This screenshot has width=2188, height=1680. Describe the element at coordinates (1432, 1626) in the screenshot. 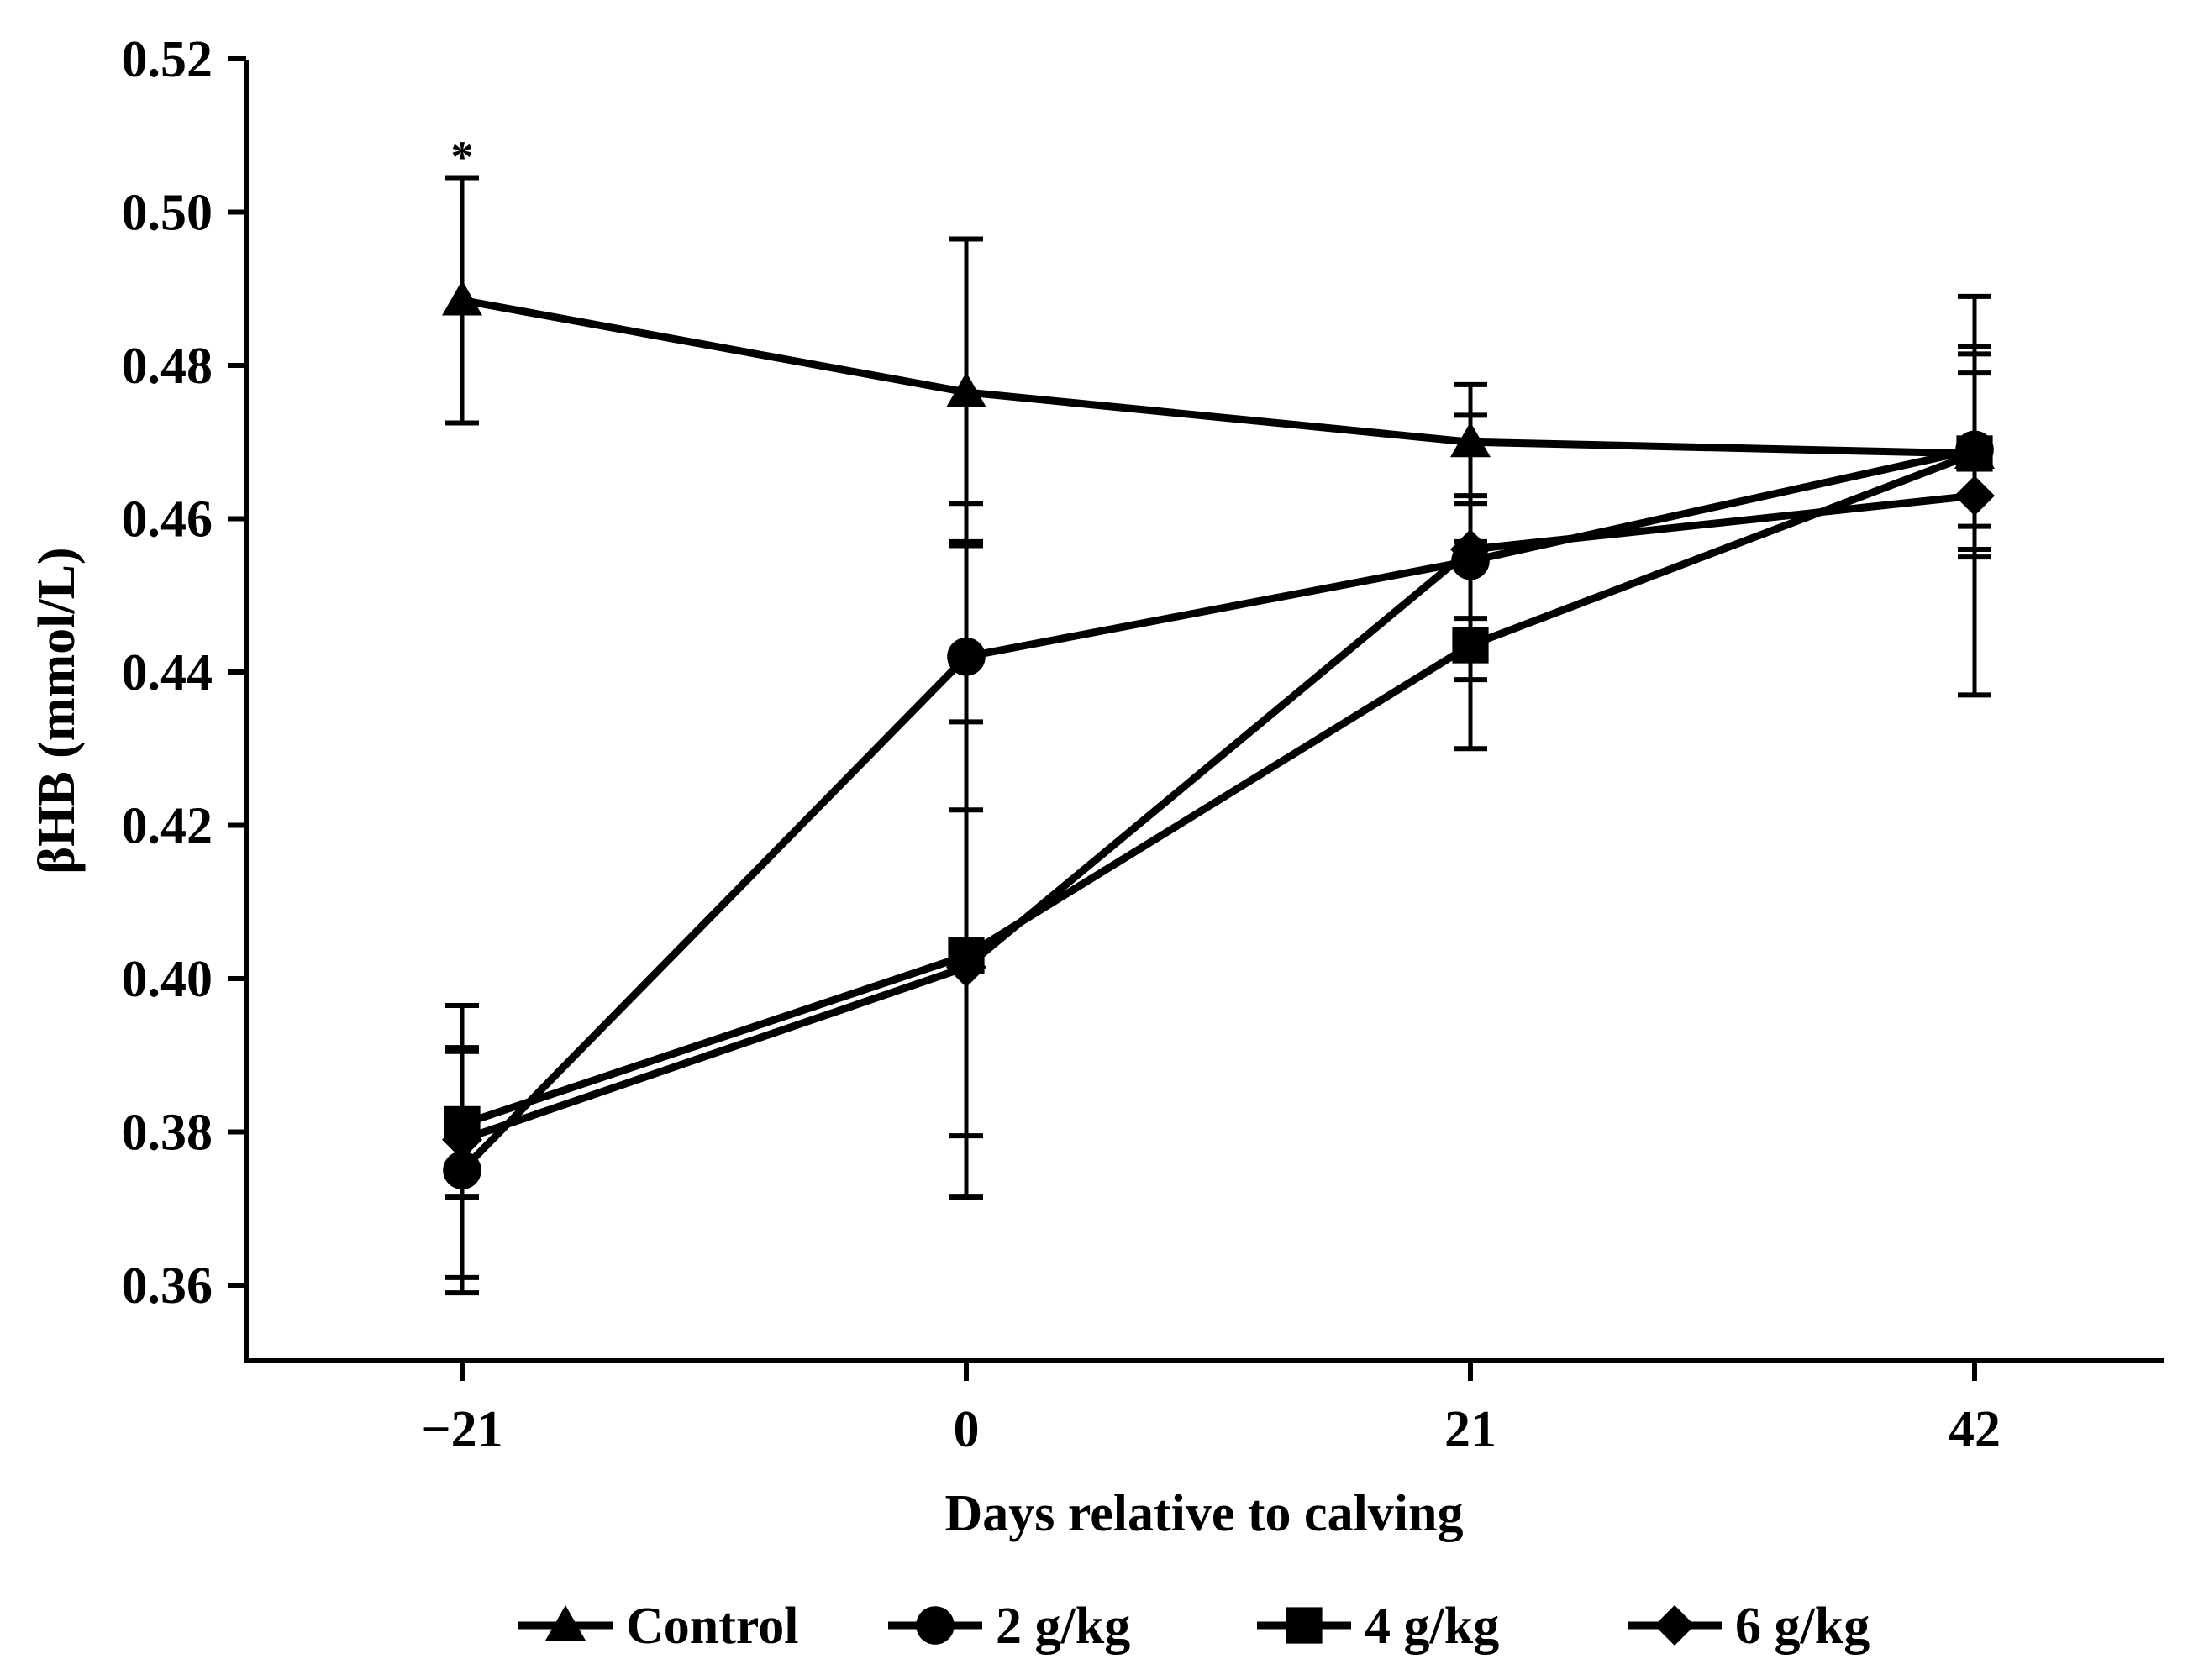

I see `legend-label: 4 g/kg` at that location.